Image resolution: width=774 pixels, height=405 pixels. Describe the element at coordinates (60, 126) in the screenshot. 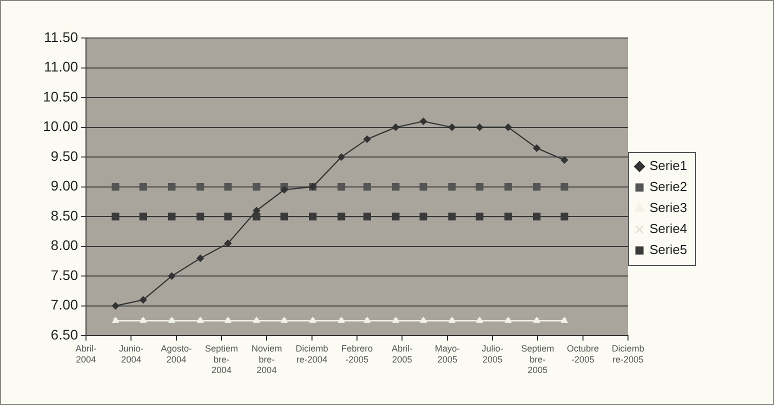

I see `y-tick-label: 10.00` at that location.